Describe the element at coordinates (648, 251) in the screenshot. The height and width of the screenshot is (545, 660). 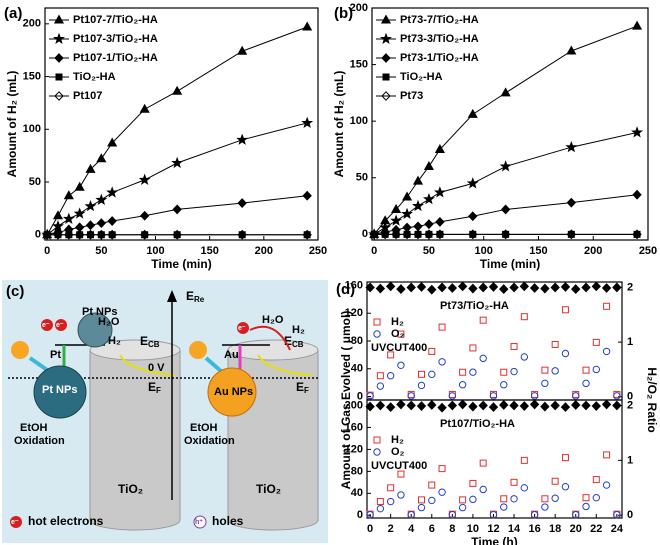
I see `x-tick-label: 250` at that location.